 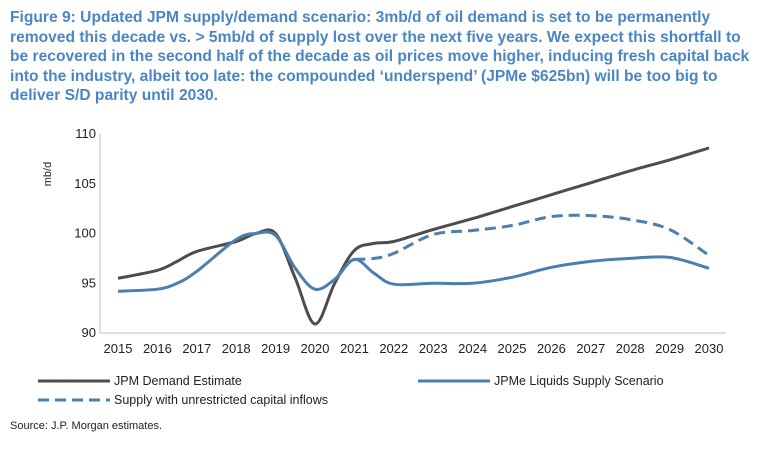 What do you see at coordinates (579, 381) in the screenshot?
I see `legend-label: JPMe Liquids Supply Scenario` at bounding box center [579, 381].